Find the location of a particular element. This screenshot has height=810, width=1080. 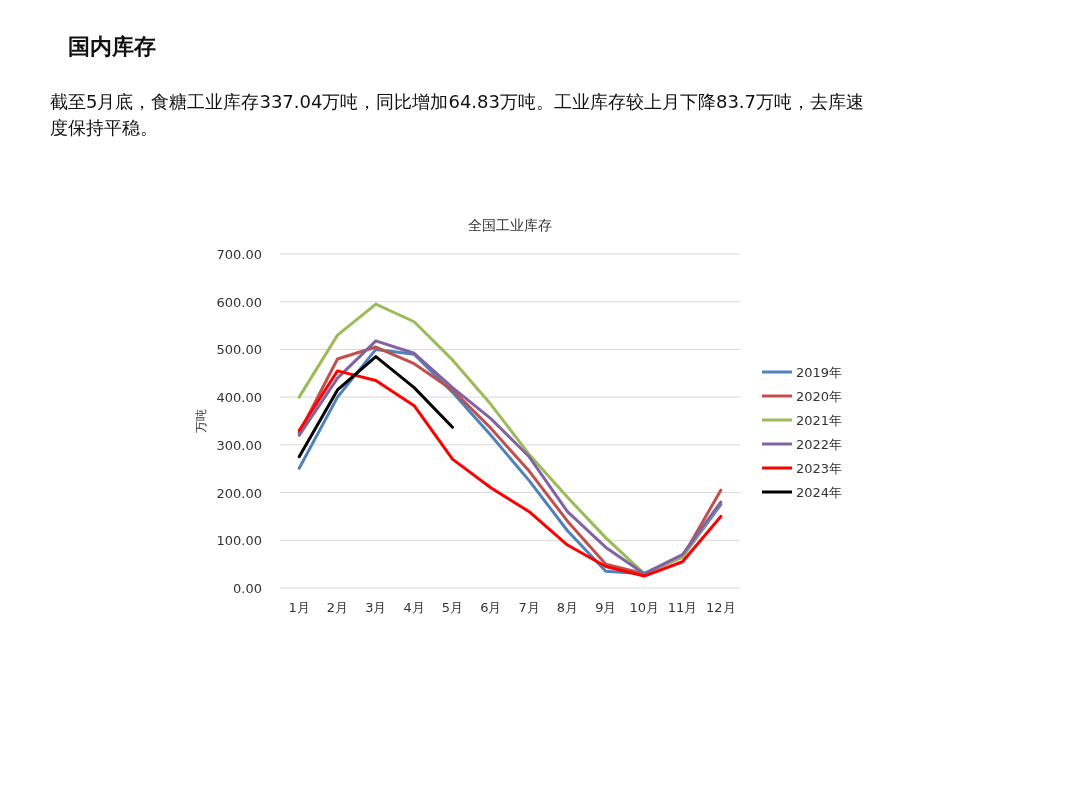

line-series is located at coordinates (375, 407).